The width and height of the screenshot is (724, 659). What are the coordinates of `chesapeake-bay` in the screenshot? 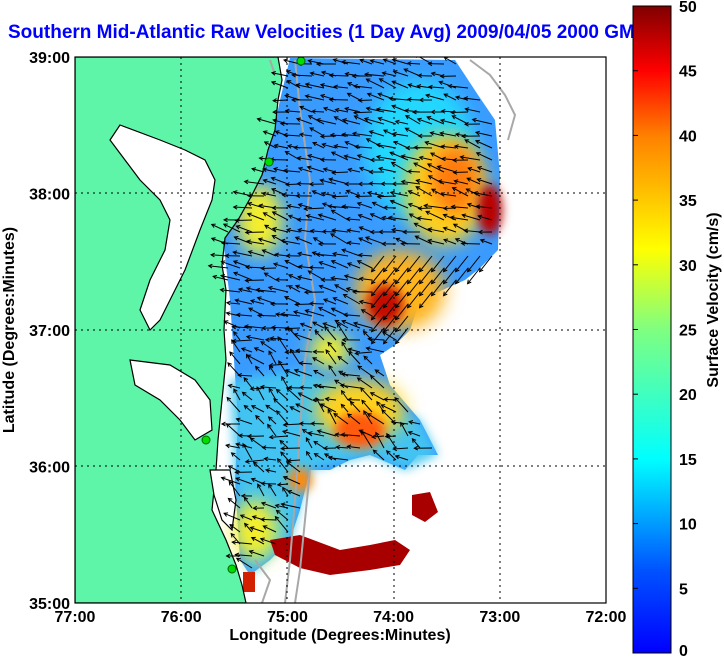 It's located at (162, 228).